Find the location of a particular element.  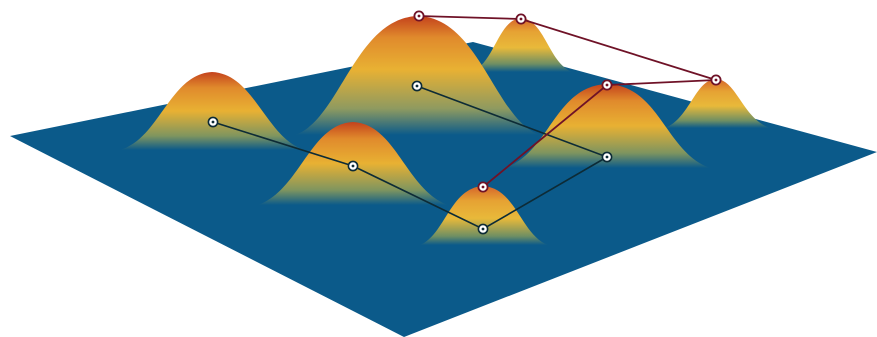

peak-right-large is located at coordinates (607, 126).